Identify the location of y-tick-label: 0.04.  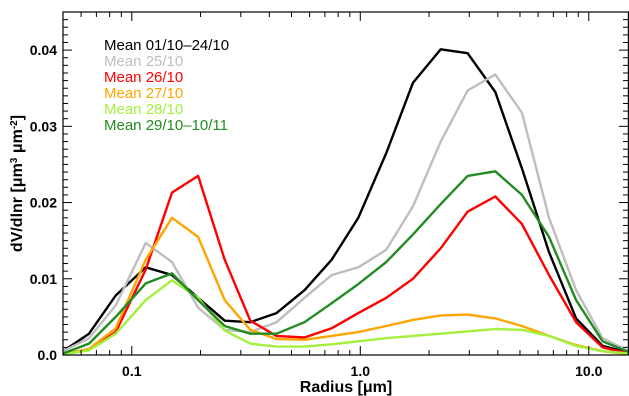
(43, 50).